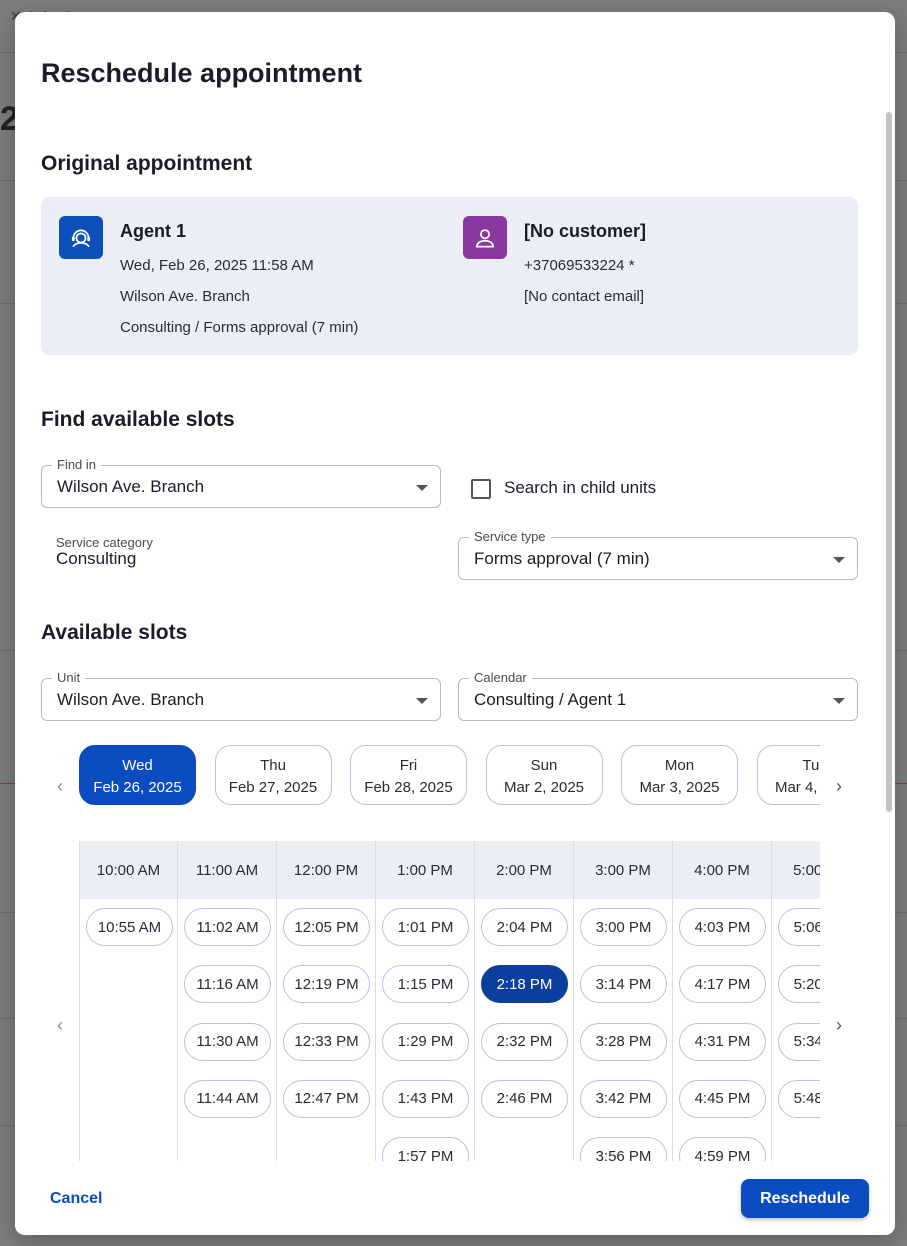  Describe the element at coordinates (425, 1098) in the screenshot. I see `time-slot: 1:43 PM` at that location.